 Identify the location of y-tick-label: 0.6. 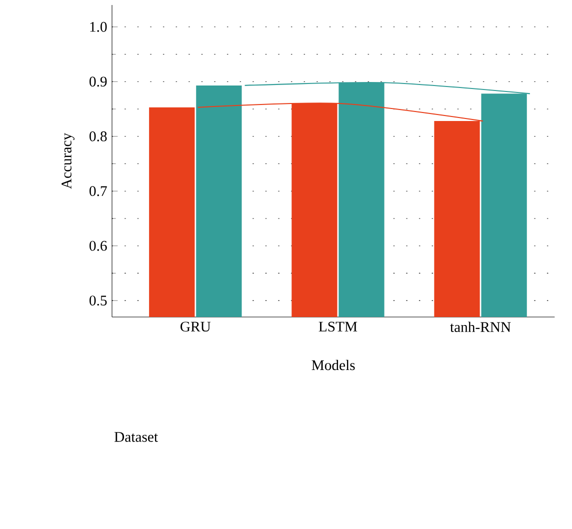
(98, 245).